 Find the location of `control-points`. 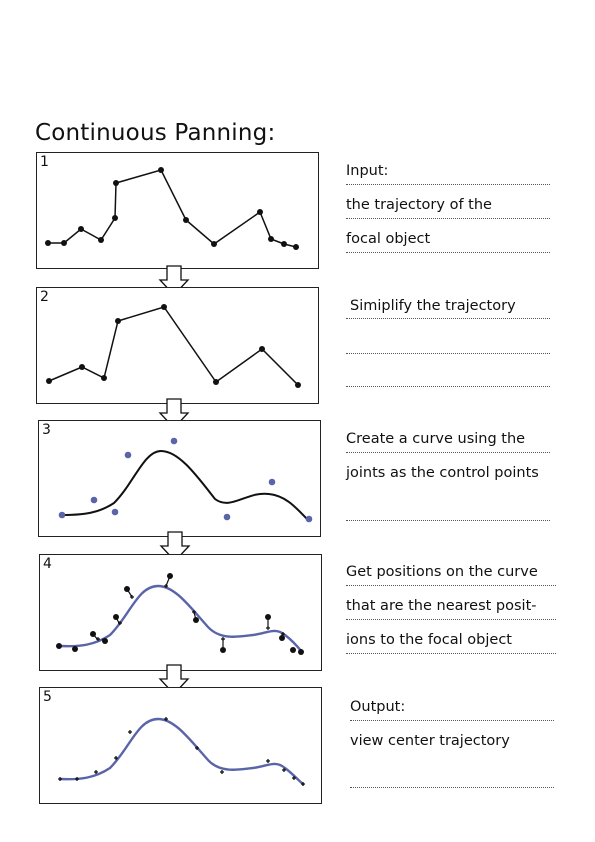

control-points is located at coordinates (185, 480).